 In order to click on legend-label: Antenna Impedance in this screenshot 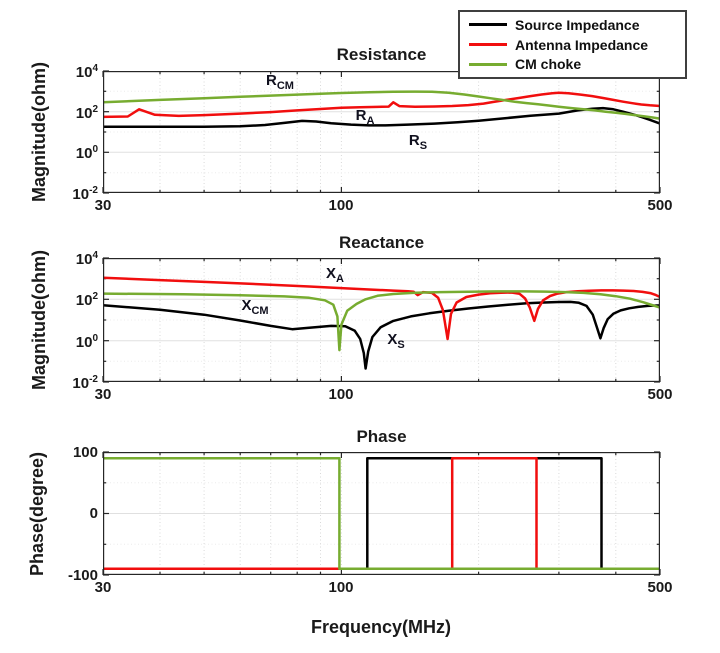, I will do `click(582, 44)`.